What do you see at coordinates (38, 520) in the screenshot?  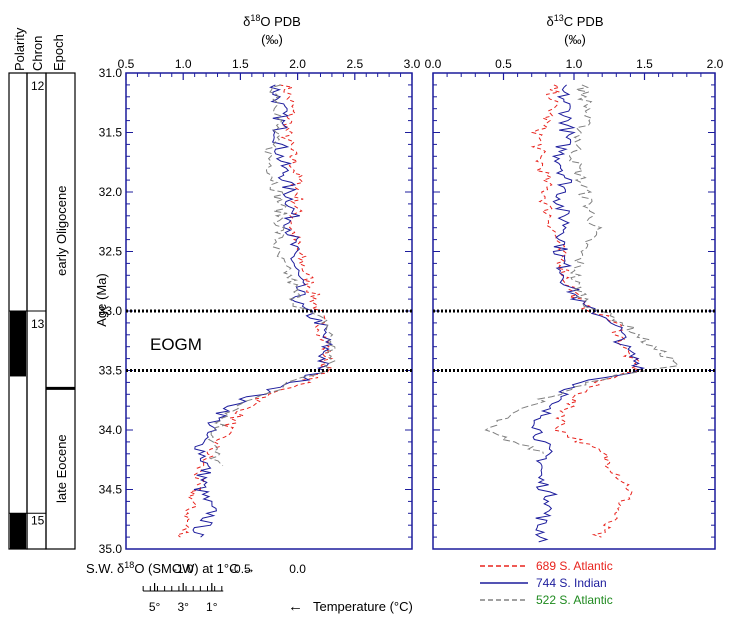 I see `chron-label: 15` at bounding box center [38, 520].